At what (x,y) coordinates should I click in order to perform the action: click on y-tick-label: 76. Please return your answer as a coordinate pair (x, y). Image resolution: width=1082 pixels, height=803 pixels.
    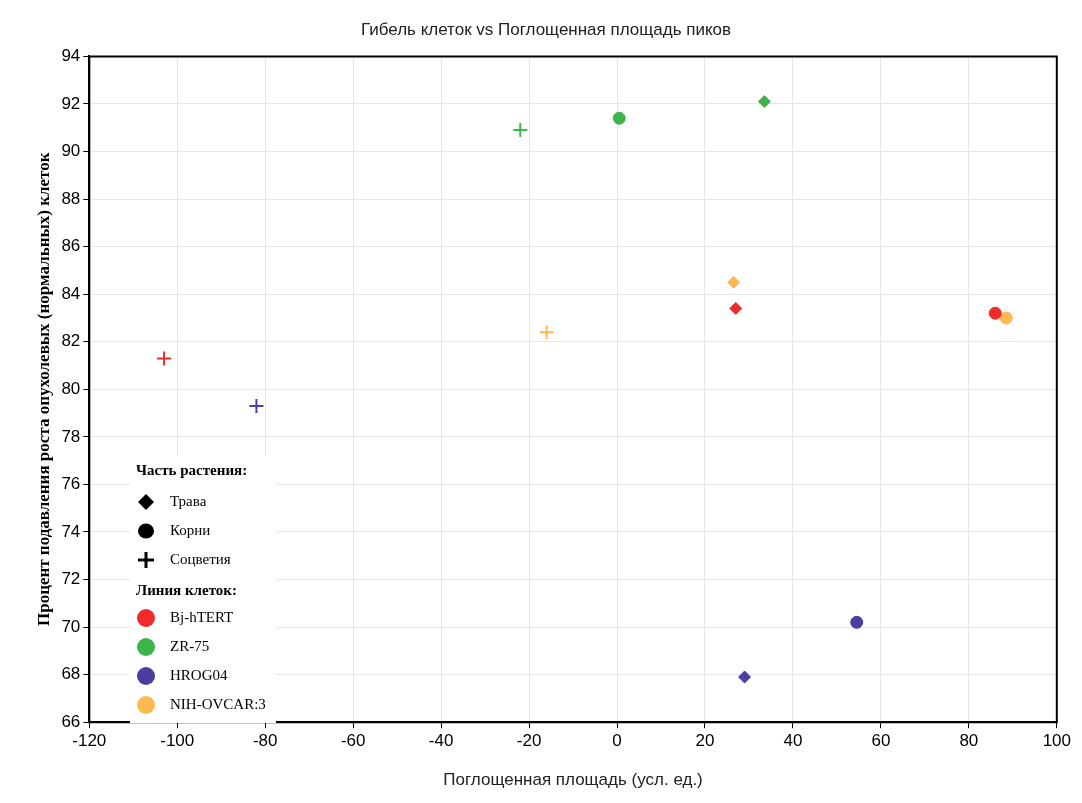
    Looking at the image, I should click on (71, 484).